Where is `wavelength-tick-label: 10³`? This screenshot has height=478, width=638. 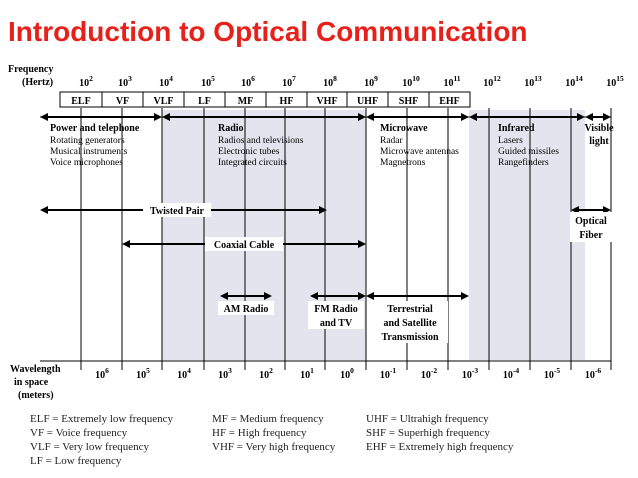
wavelength-tick-label: 10³ is located at coordinates (225, 373).